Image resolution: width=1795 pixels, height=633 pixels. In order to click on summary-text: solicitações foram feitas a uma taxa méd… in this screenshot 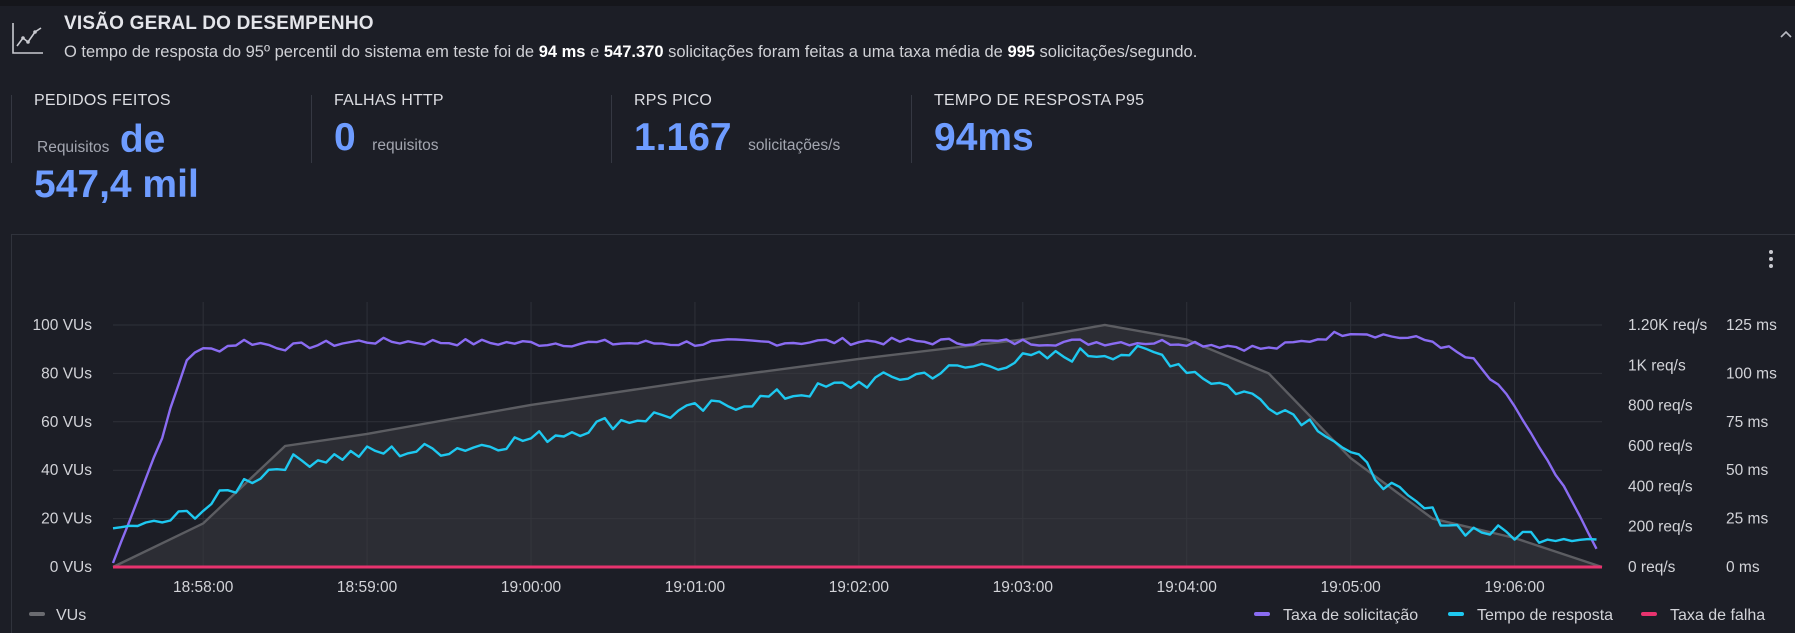, I will do `click(835, 52)`.